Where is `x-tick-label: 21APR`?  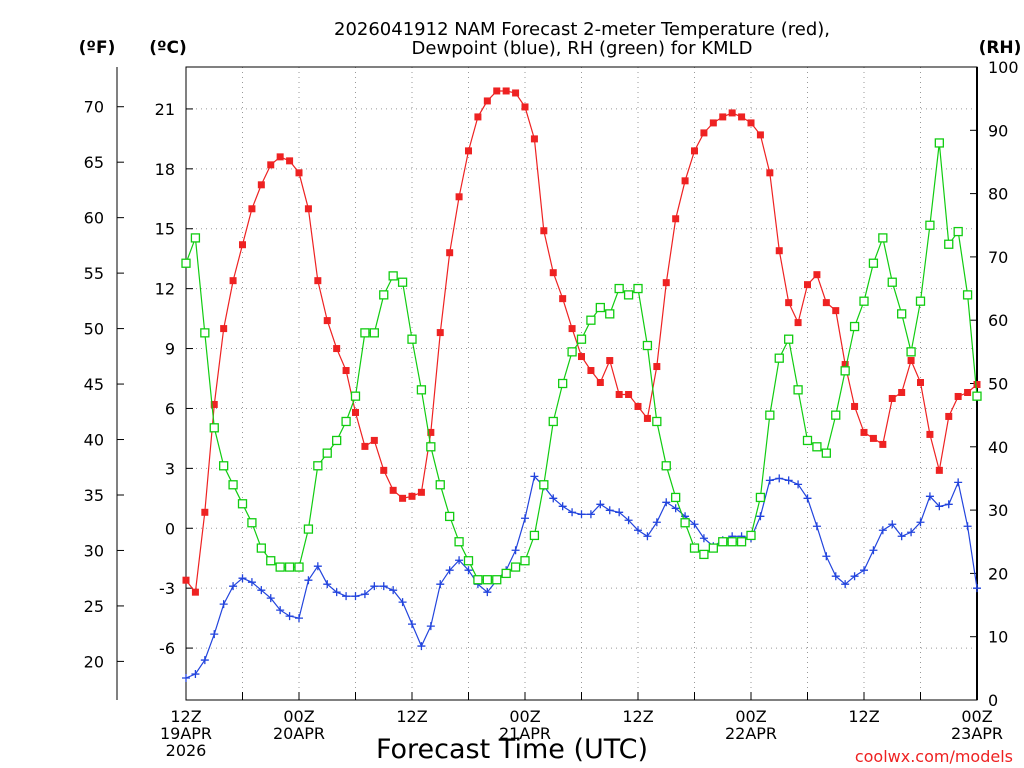 x-tick-label: 21APR is located at coordinates (525, 733).